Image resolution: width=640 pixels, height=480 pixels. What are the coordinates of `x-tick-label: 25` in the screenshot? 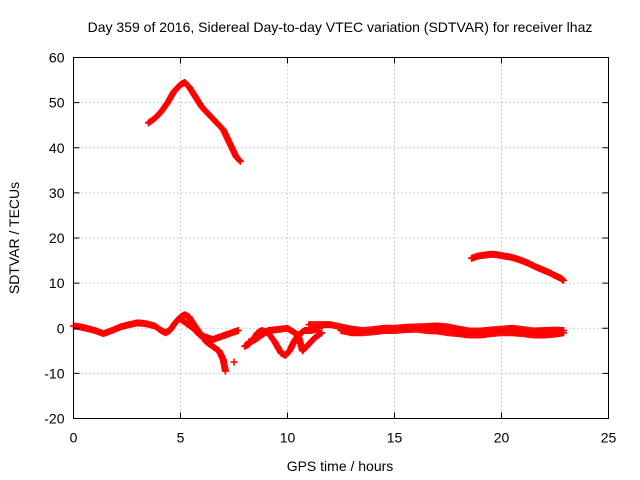 It's located at (609, 438).